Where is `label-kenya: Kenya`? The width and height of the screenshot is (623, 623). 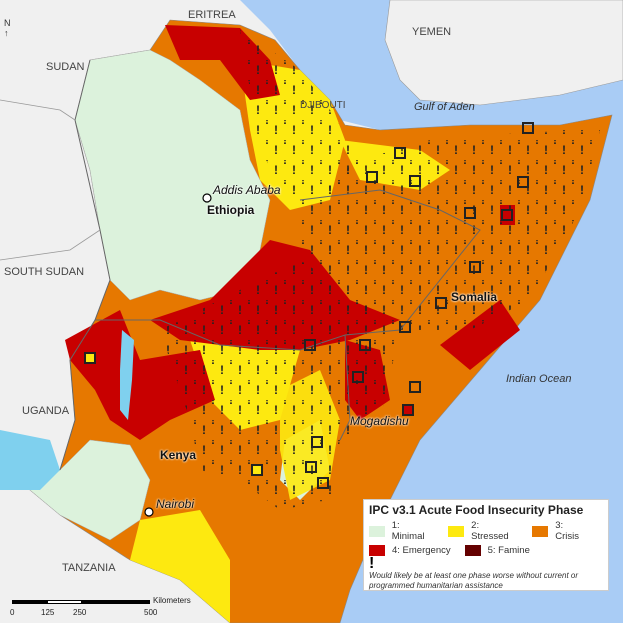
label-kenya: Kenya is located at coordinates (178, 455).